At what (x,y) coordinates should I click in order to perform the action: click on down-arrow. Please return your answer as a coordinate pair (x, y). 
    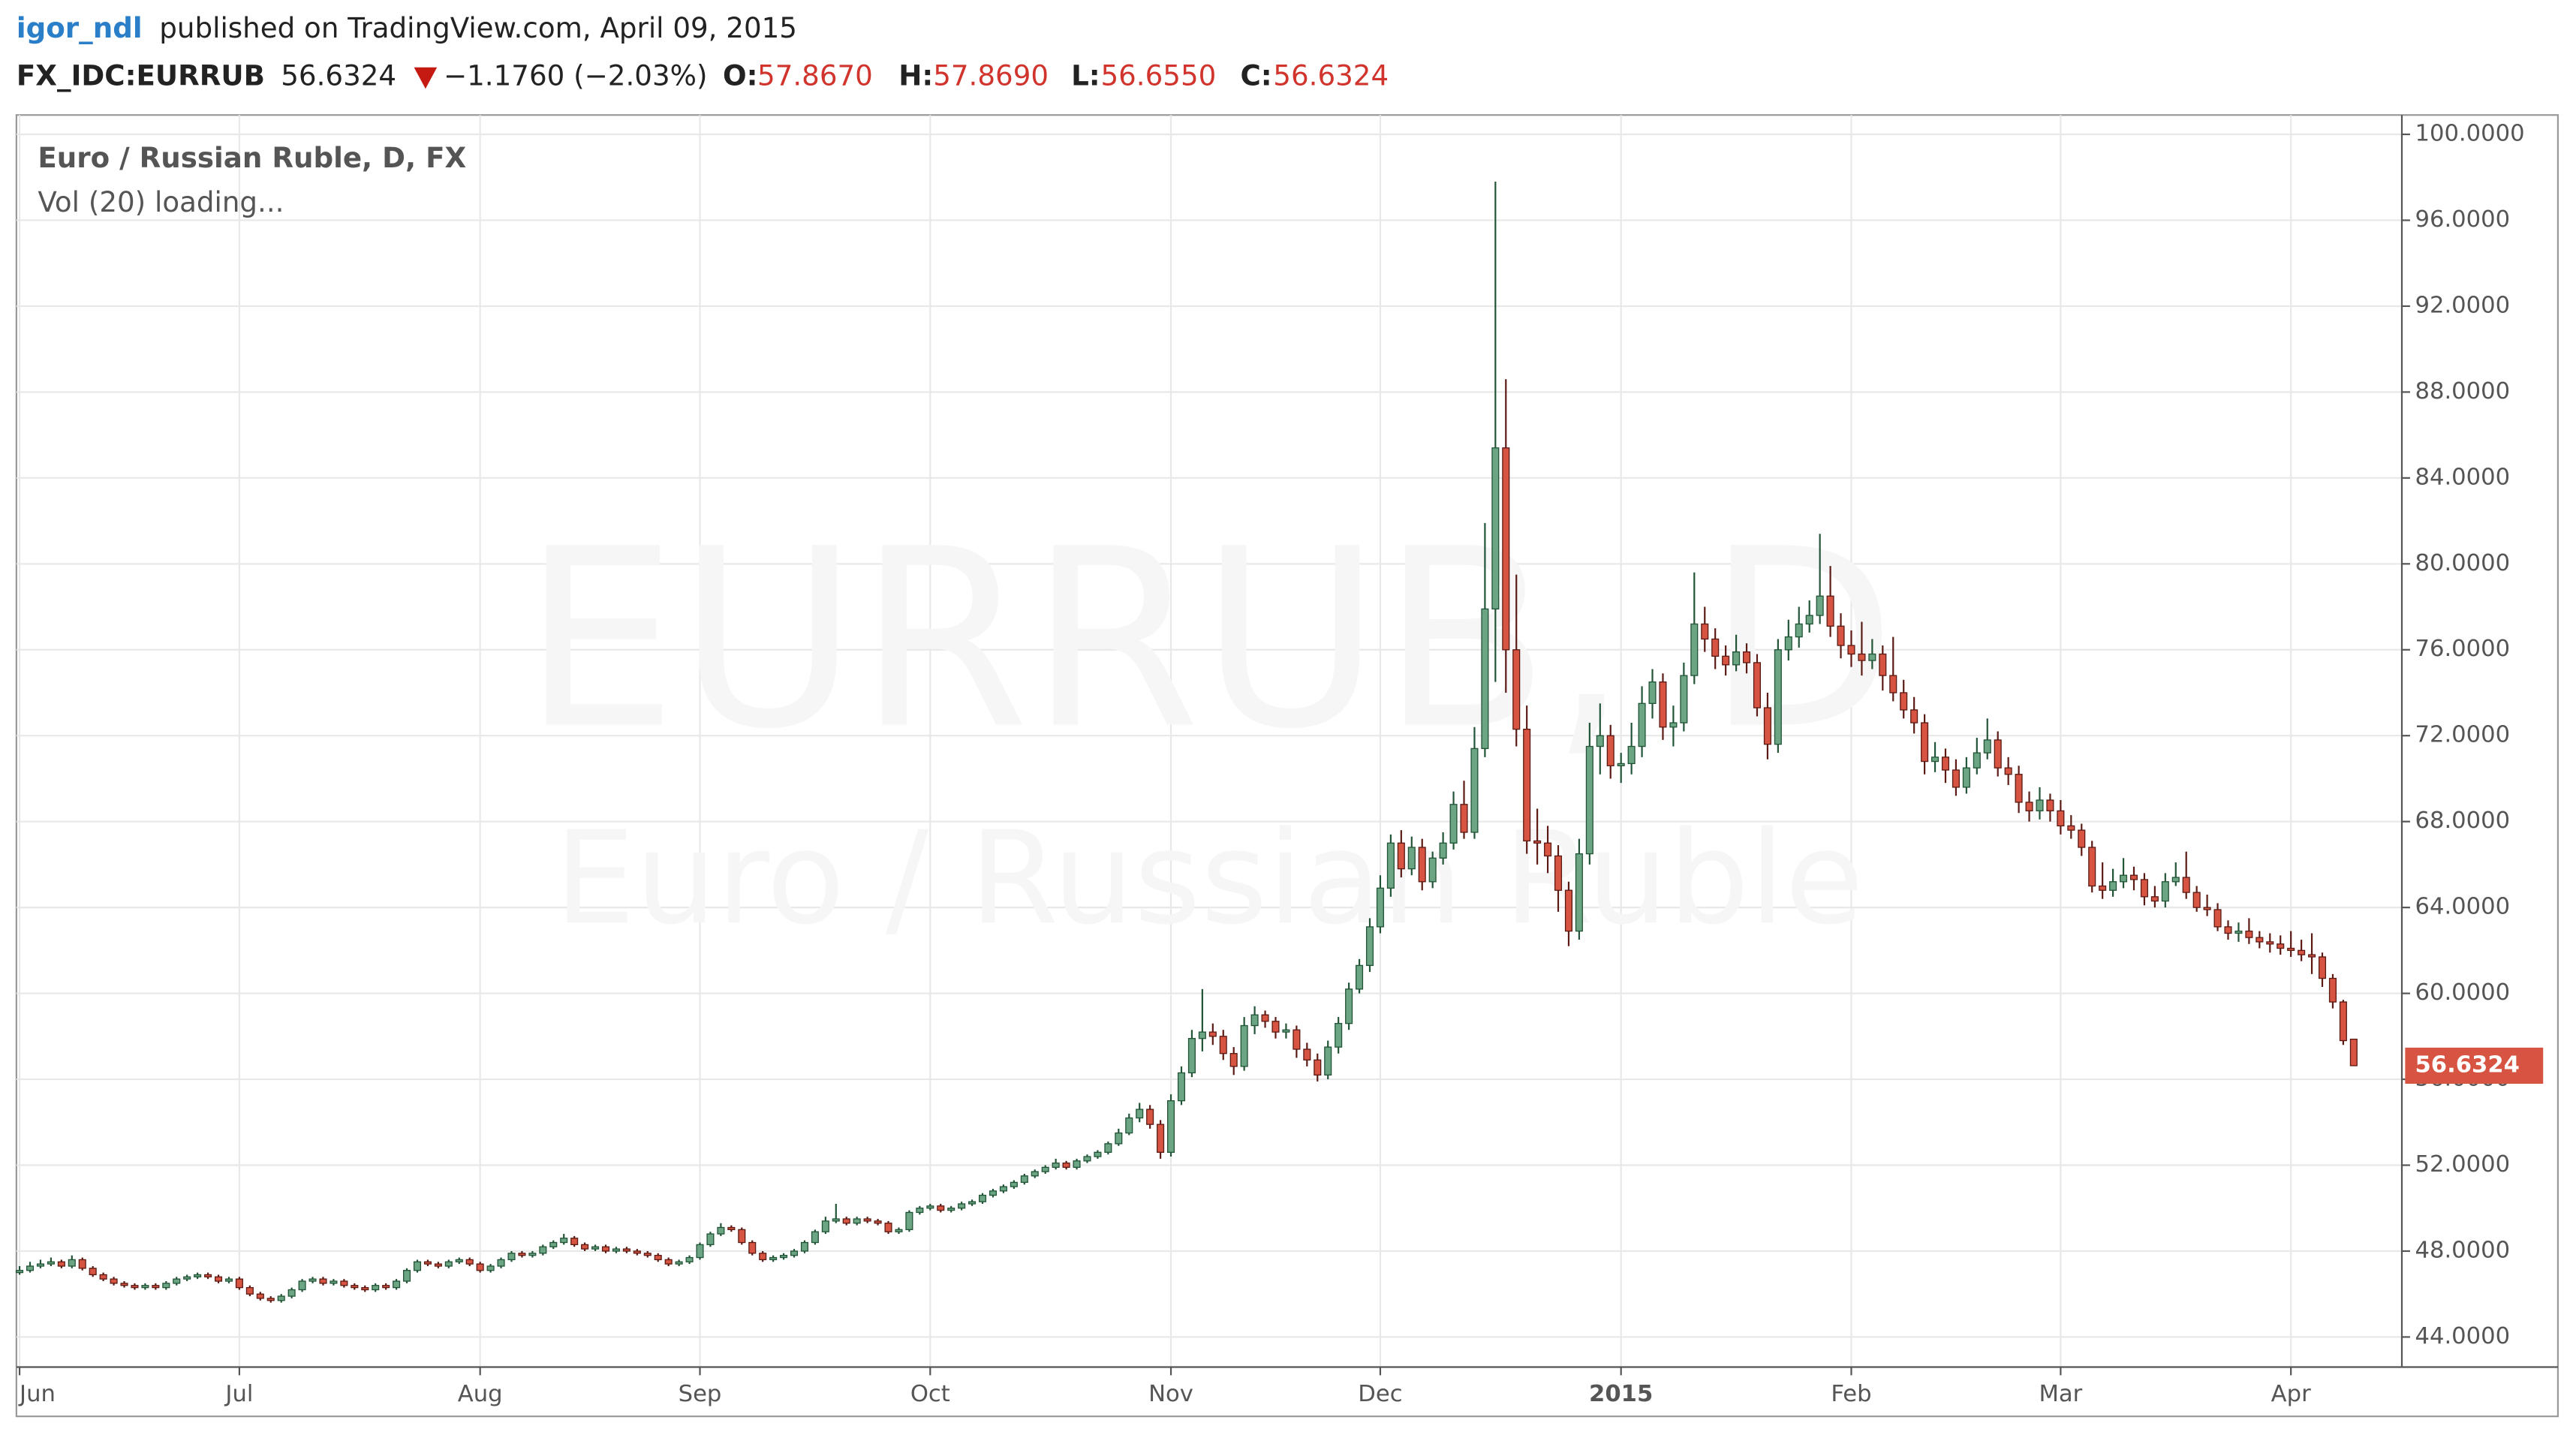
    Looking at the image, I should click on (426, 78).